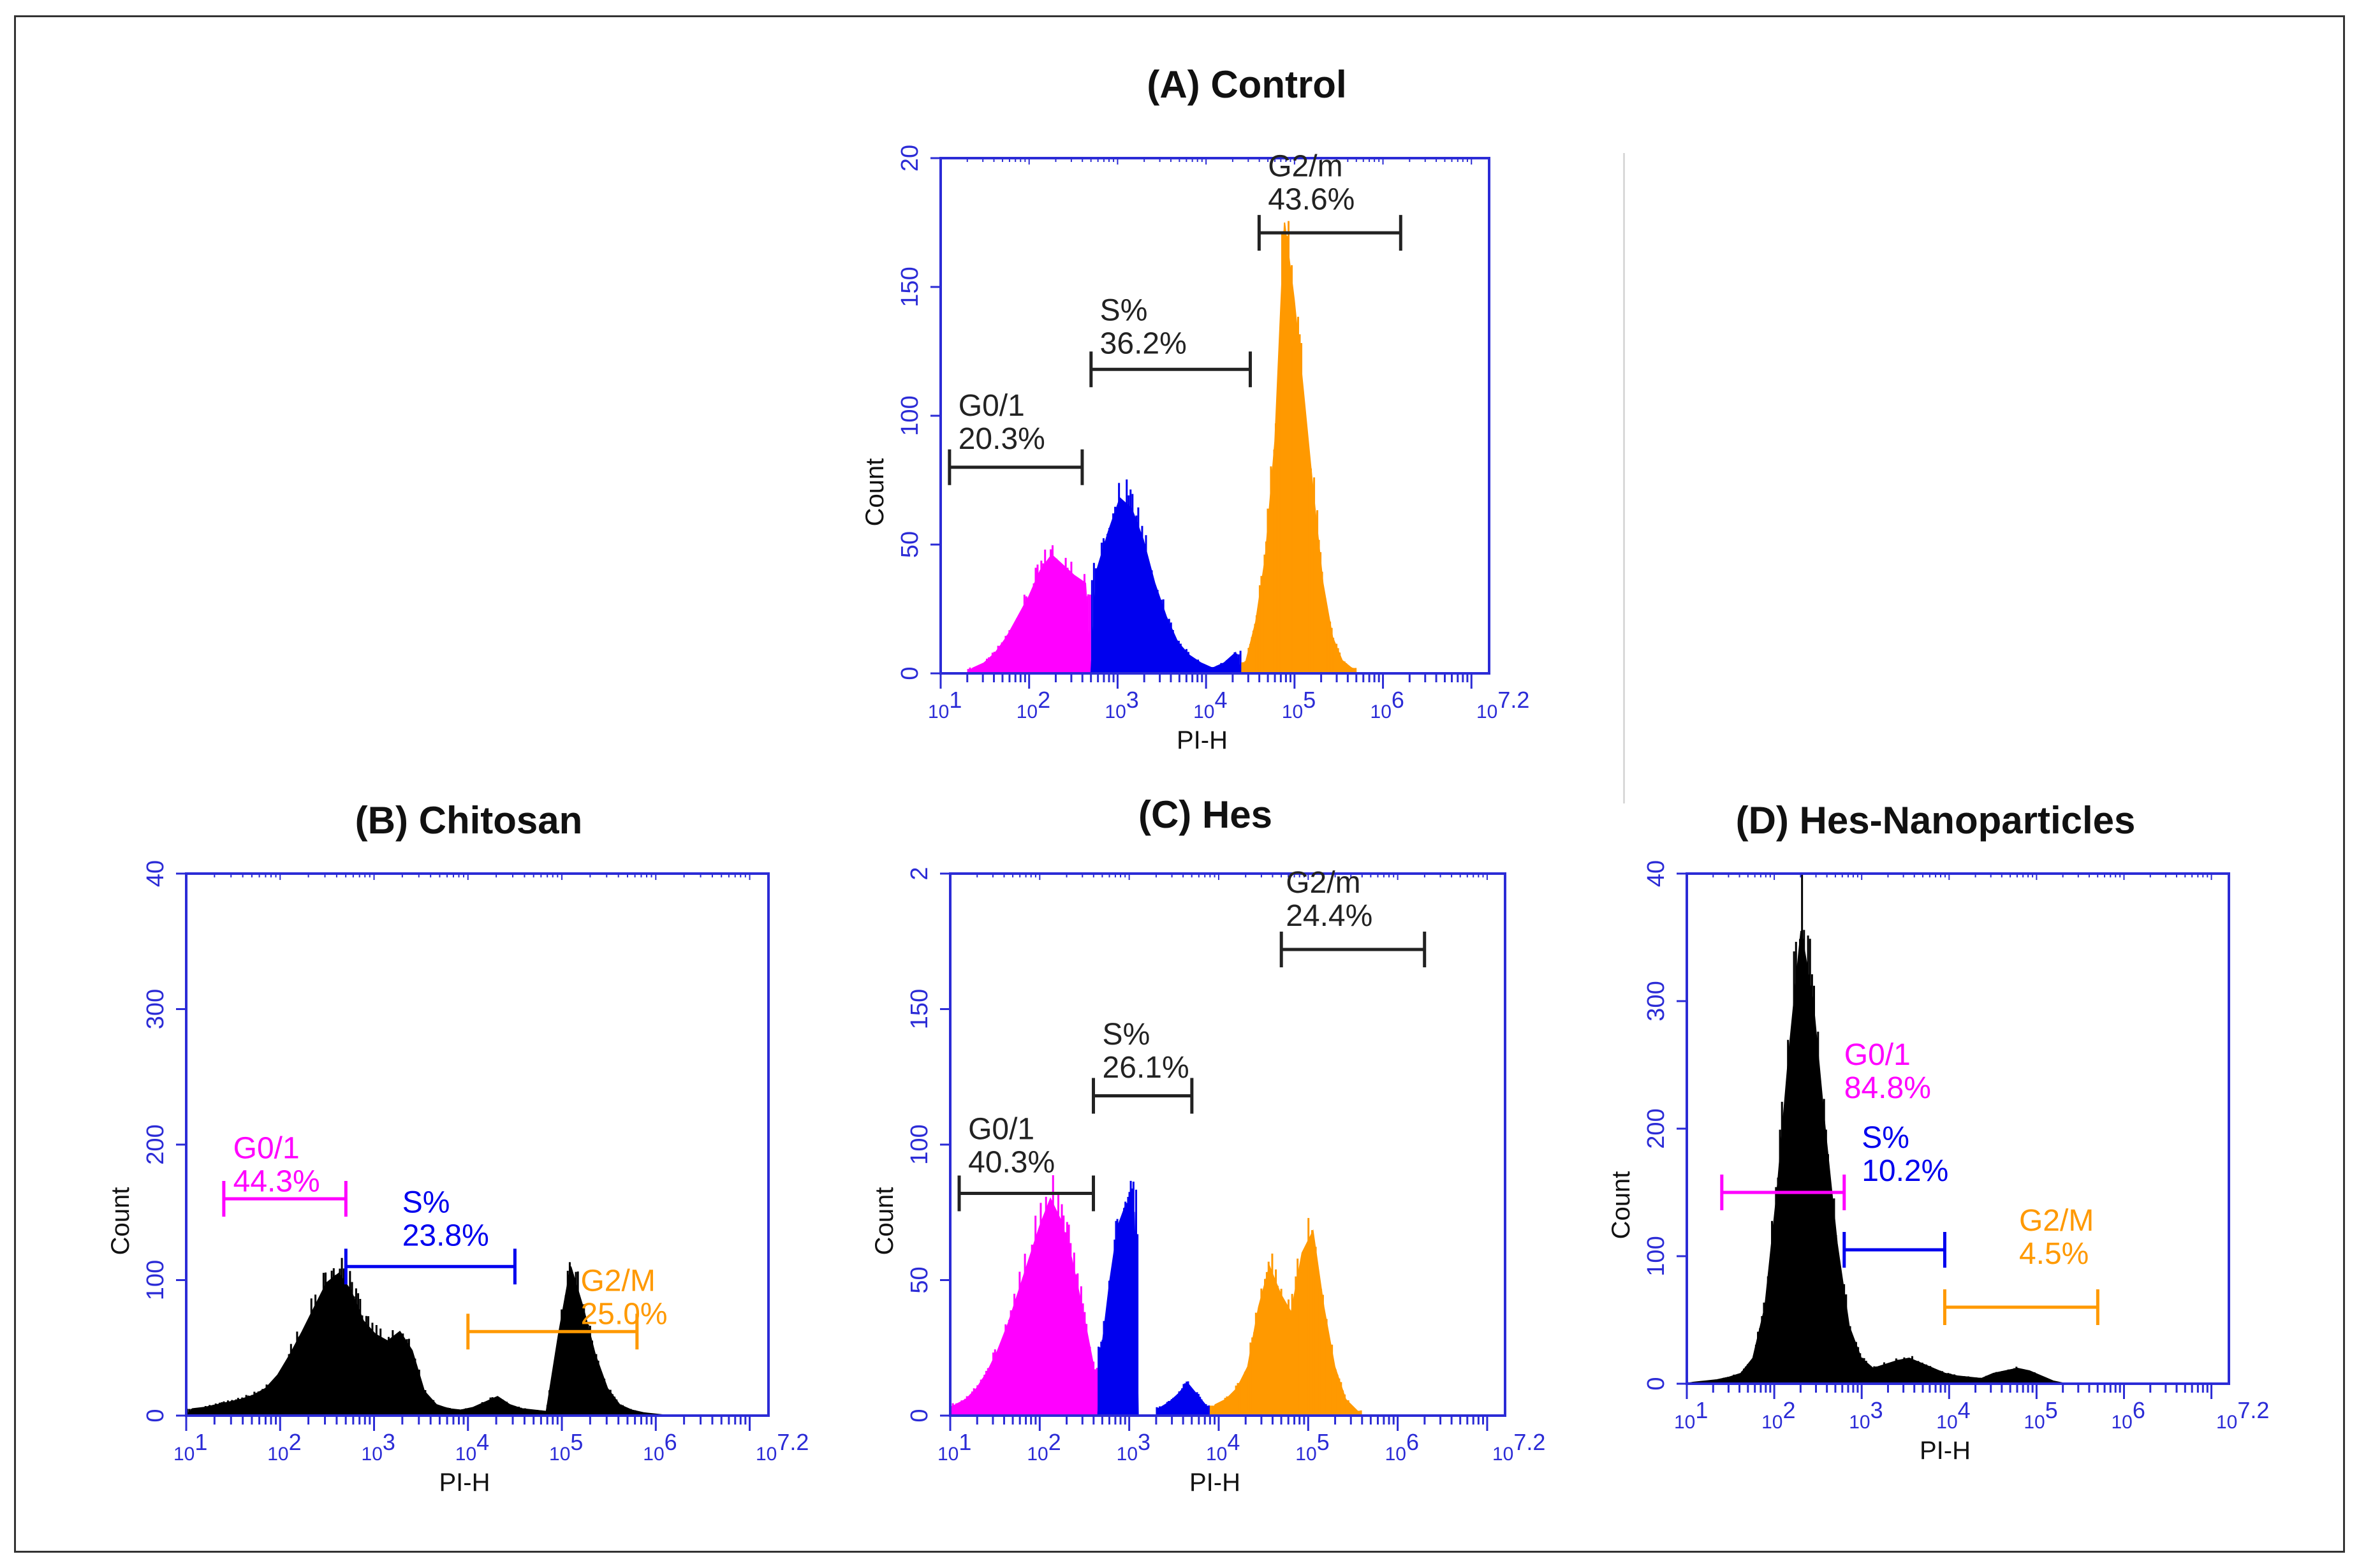  What do you see at coordinates (1012, 1163) in the screenshot?
I see `gate-percent-label: 40.3%` at bounding box center [1012, 1163].